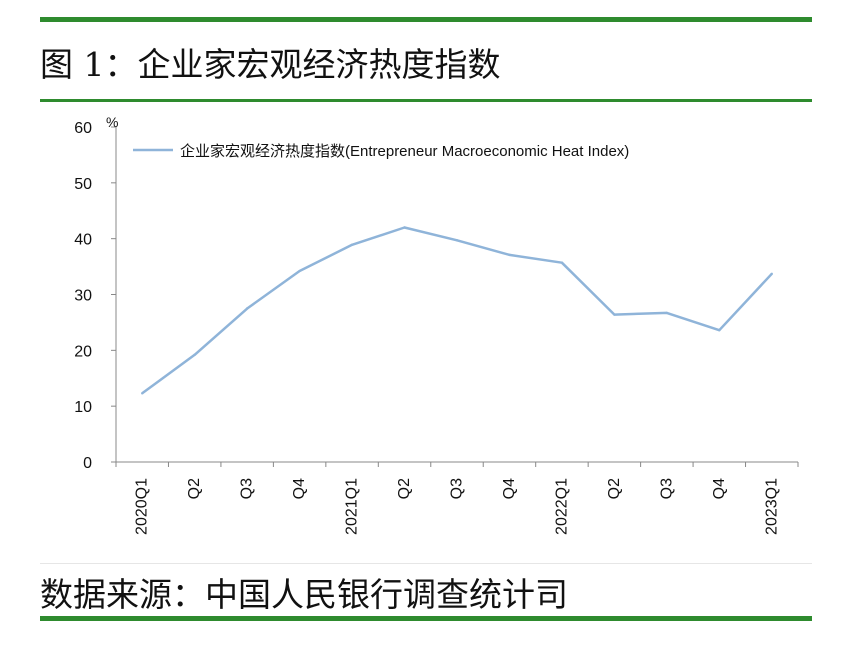 The width and height of the screenshot is (866, 652). I want to click on top-rule, so click(426, 19).